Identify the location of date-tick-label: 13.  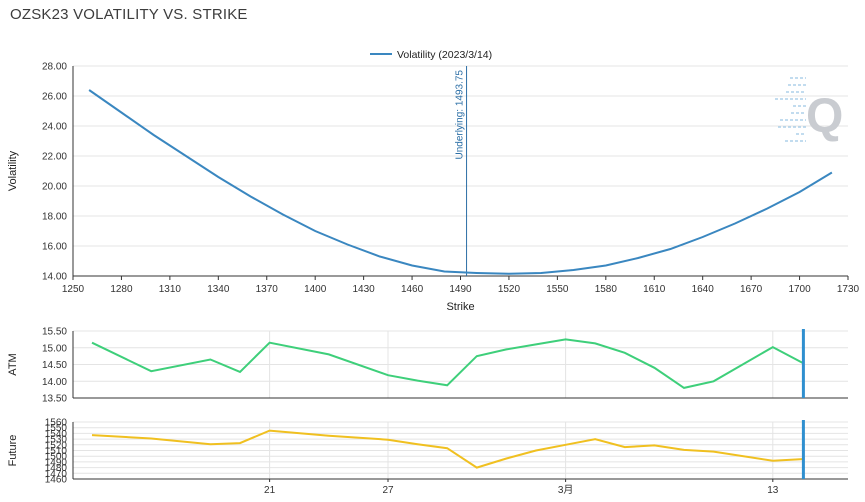
(773, 490).